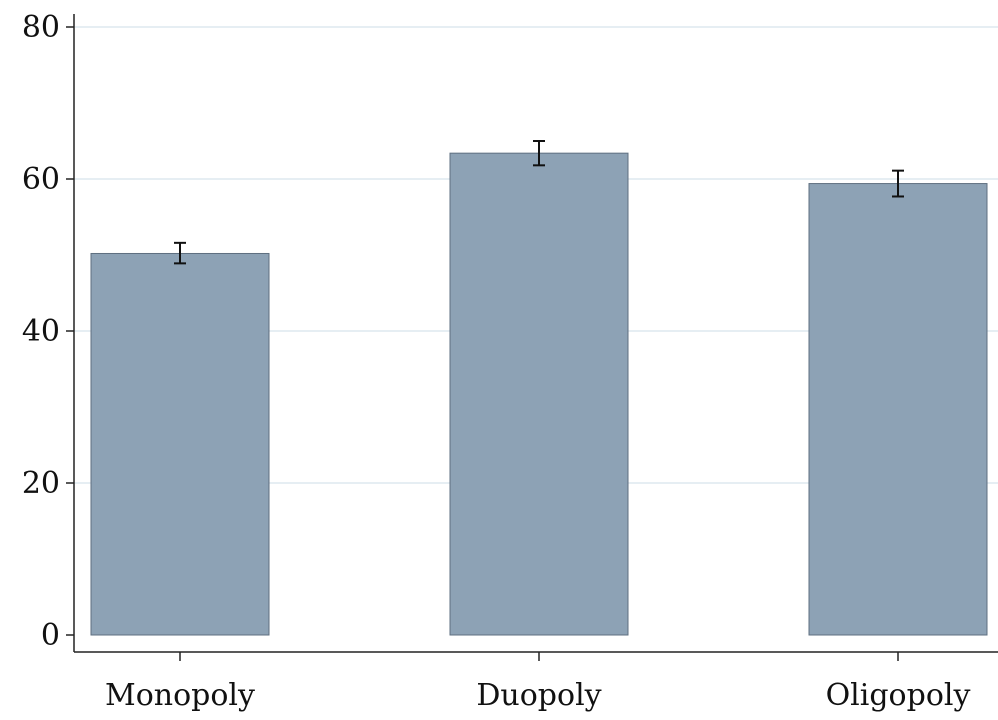 The image size is (998, 720). I want to click on x-tick-label: Oligopoly, so click(898, 695).